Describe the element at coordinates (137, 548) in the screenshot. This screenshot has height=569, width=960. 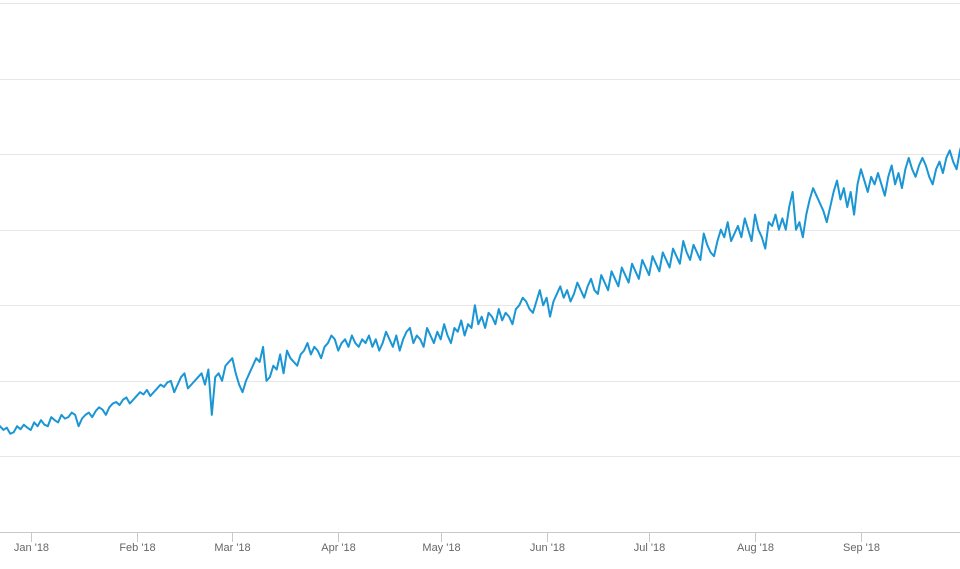
I see `x-tick-label: Feb '18` at that location.